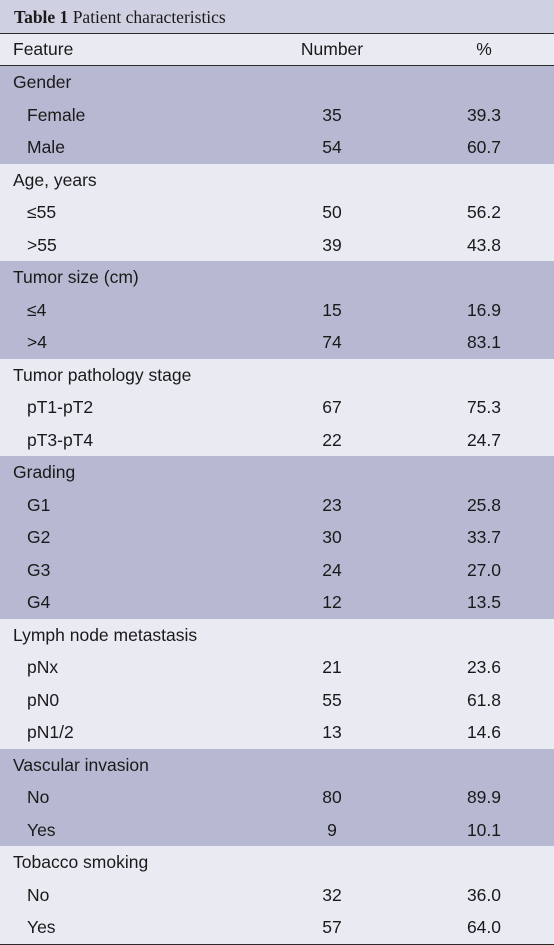  What do you see at coordinates (44, 472) in the screenshot?
I see `group-label: Grading` at bounding box center [44, 472].